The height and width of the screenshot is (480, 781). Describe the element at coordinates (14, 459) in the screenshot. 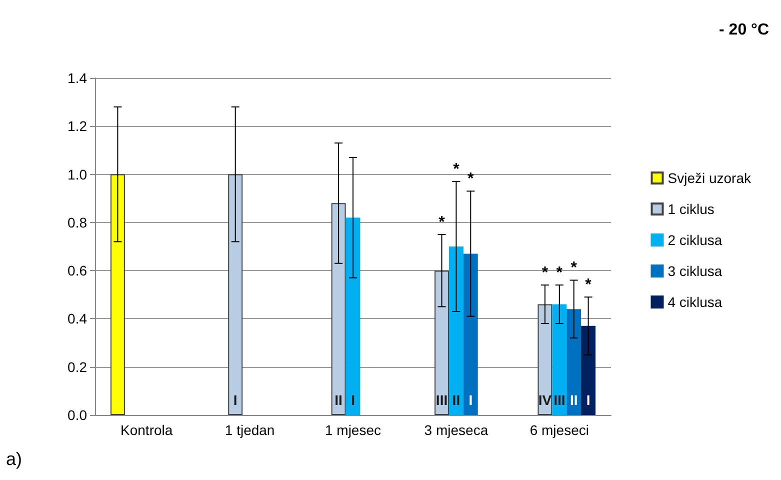

I see `text: a)` at that location.